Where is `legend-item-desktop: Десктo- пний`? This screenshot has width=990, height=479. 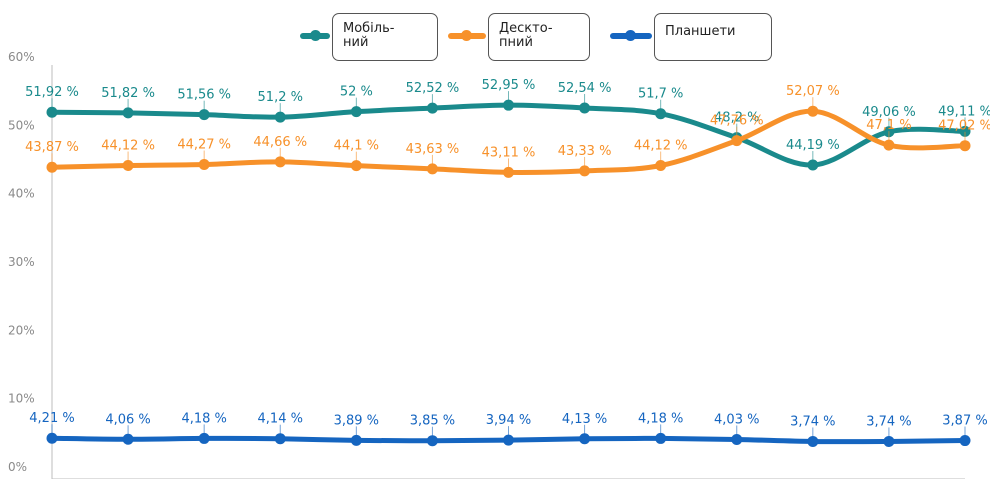
legend-item-desktop: Десктo- пний is located at coordinates (539, 37).